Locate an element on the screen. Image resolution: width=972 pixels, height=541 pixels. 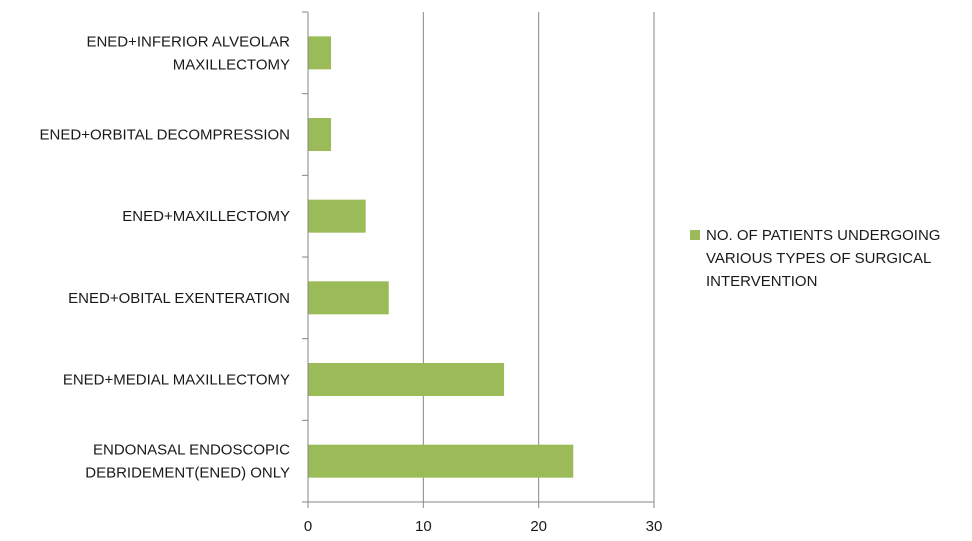
category-label-line: ENED+MAXILLECTOMY is located at coordinates (206, 216).